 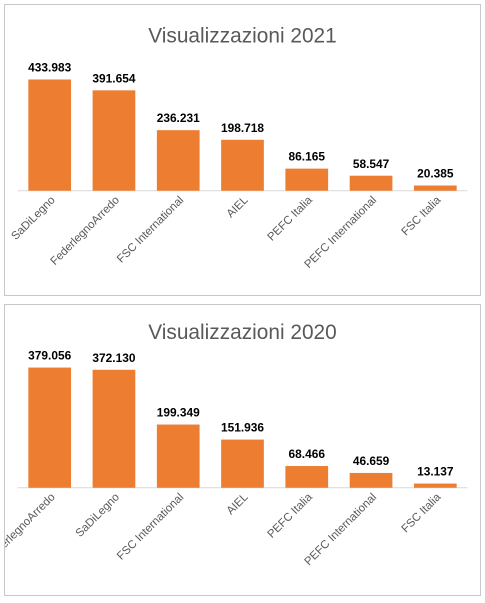 I want to click on chart-title: Visualizzazioni 2020, so click(x=242, y=332).